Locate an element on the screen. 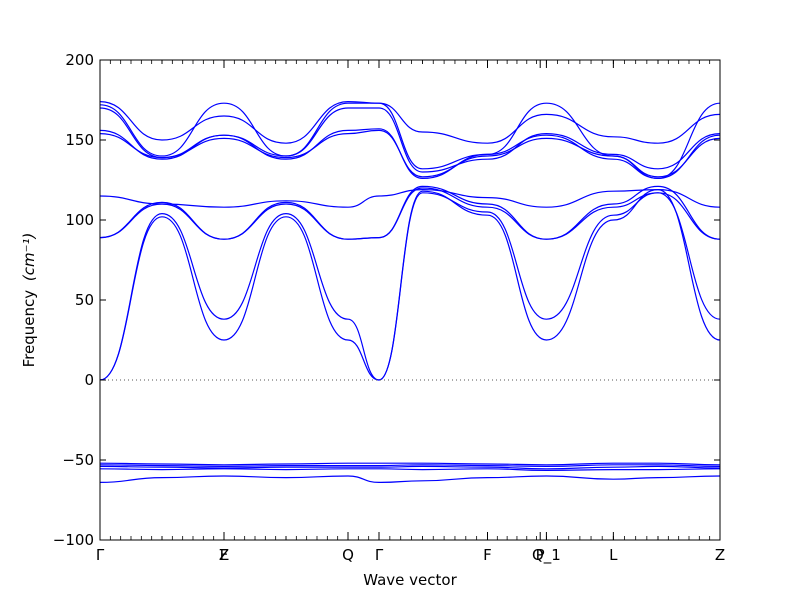 The width and height of the screenshot is (800, 600). y-axis-label-unit: (cm⁻¹) is located at coordinates (29, 257).